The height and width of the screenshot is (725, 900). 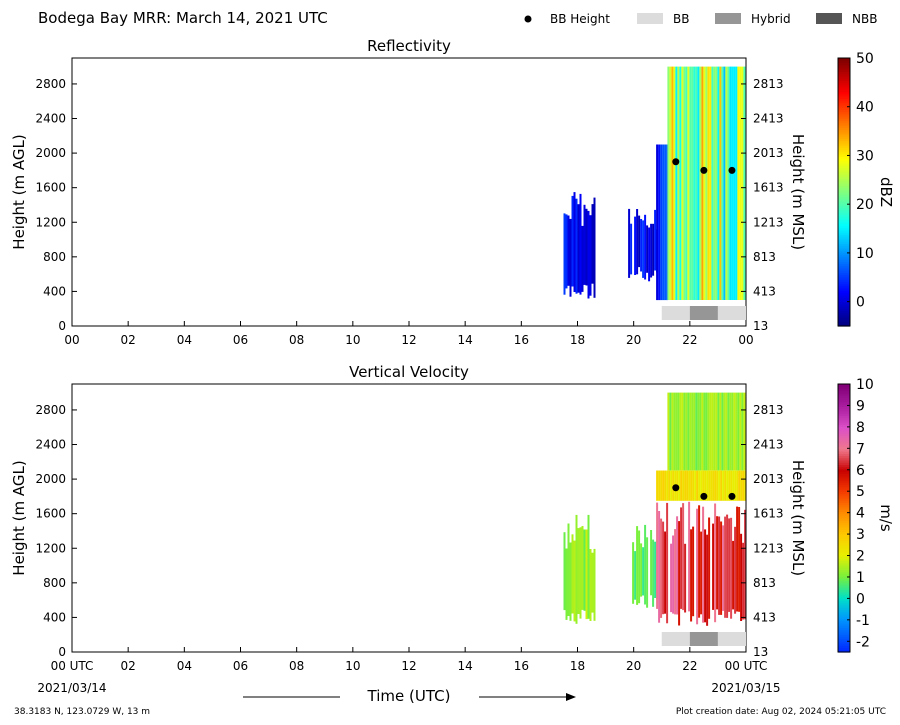 What do you see at coordinates (465, 666) in the screenshot?
I see `x-tick-label: 14` at bounding box center [465, 666].